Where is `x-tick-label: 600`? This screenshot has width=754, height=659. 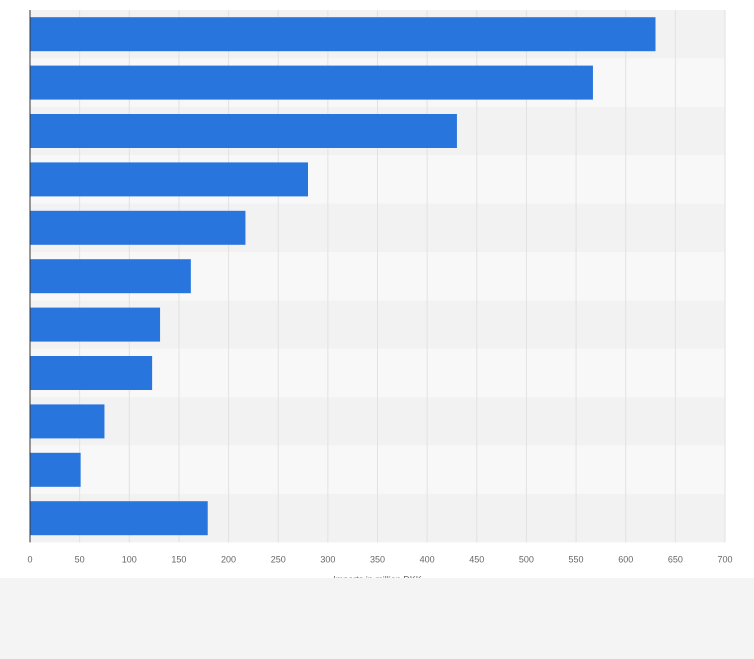 x-tick-label: 600 is located at coordinates (625, 559).